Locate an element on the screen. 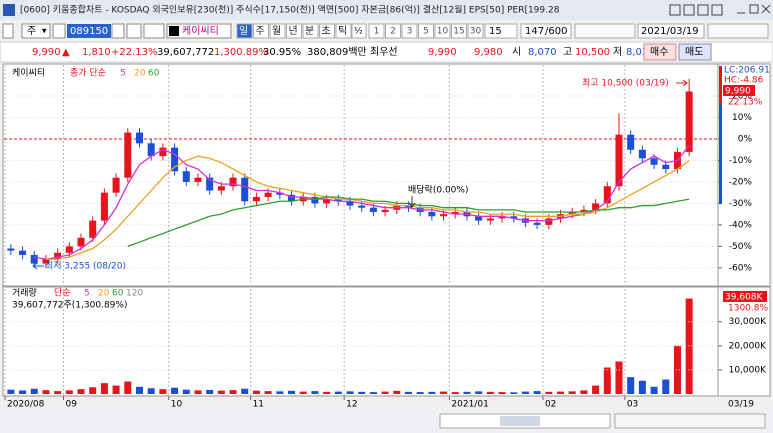  sound-btn is located at coordinates (154, 31).